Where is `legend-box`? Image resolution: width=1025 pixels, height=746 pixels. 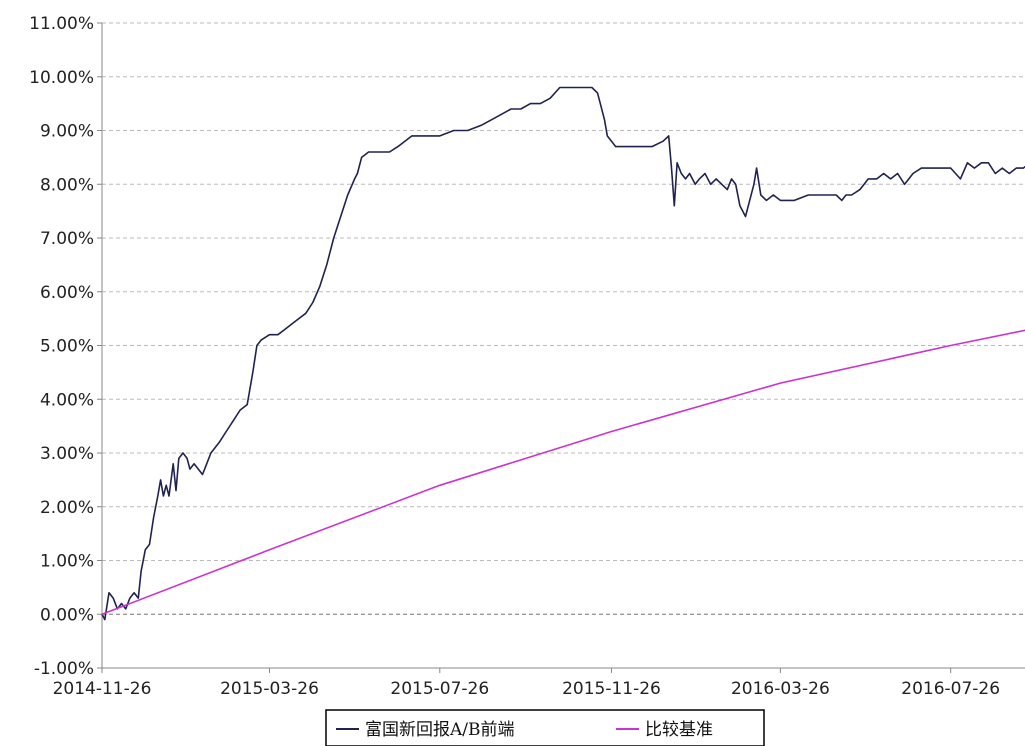 legend-box is located at coordinates (545, 727).